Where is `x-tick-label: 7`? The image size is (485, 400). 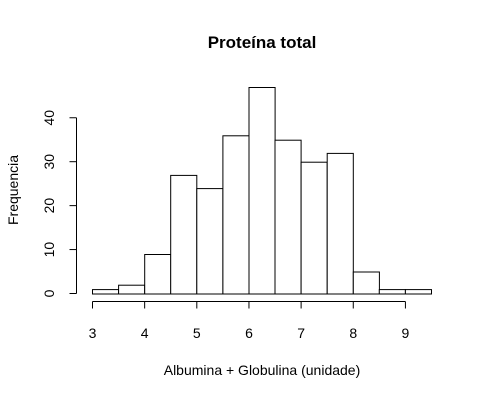 x-tick-label: 7 is located at coordinates (301, 333).